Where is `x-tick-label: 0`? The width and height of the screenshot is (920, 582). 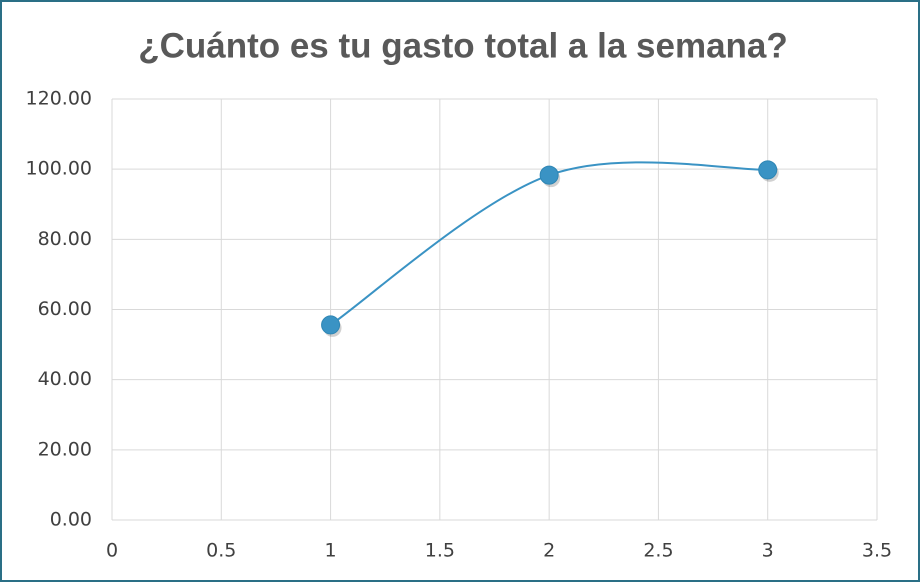
x-tick-label: 0 is located at coordinates (112, 551).